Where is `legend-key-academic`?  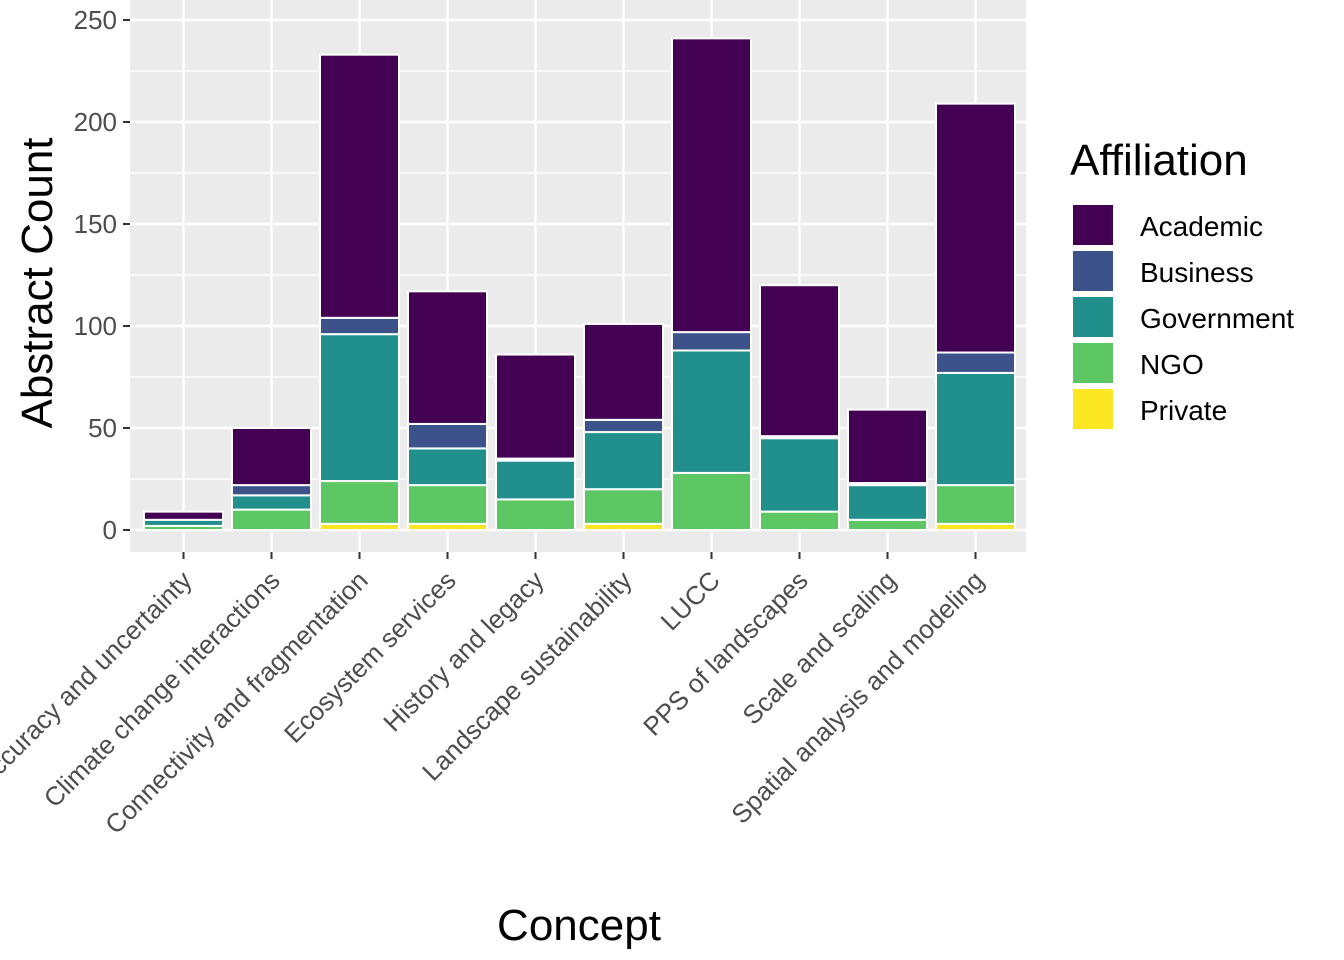
legend-key-academic is located at coordinates (1093, 225).